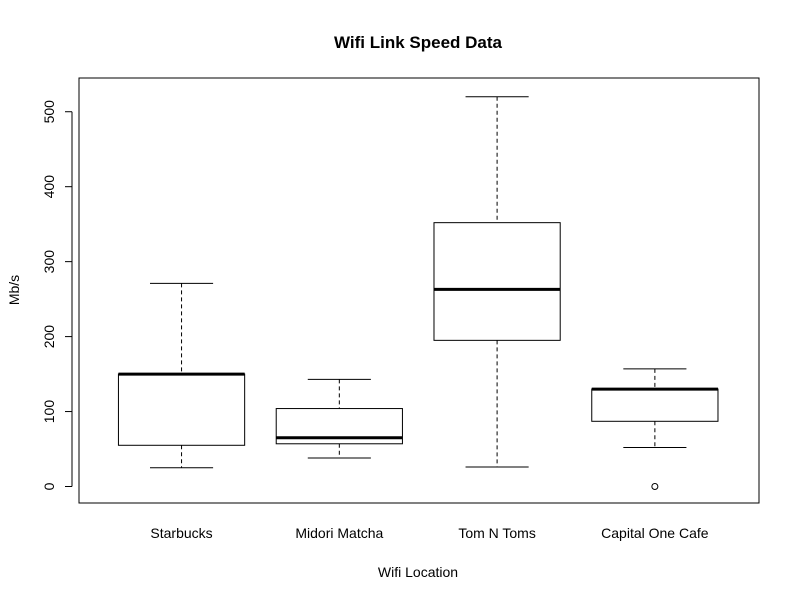 The image size is (800, 601). What do you see at coordinates (339, 533) in the screenshot?
I see `x-tick-label: Midori Matcha` at bounding box center [339, 533].